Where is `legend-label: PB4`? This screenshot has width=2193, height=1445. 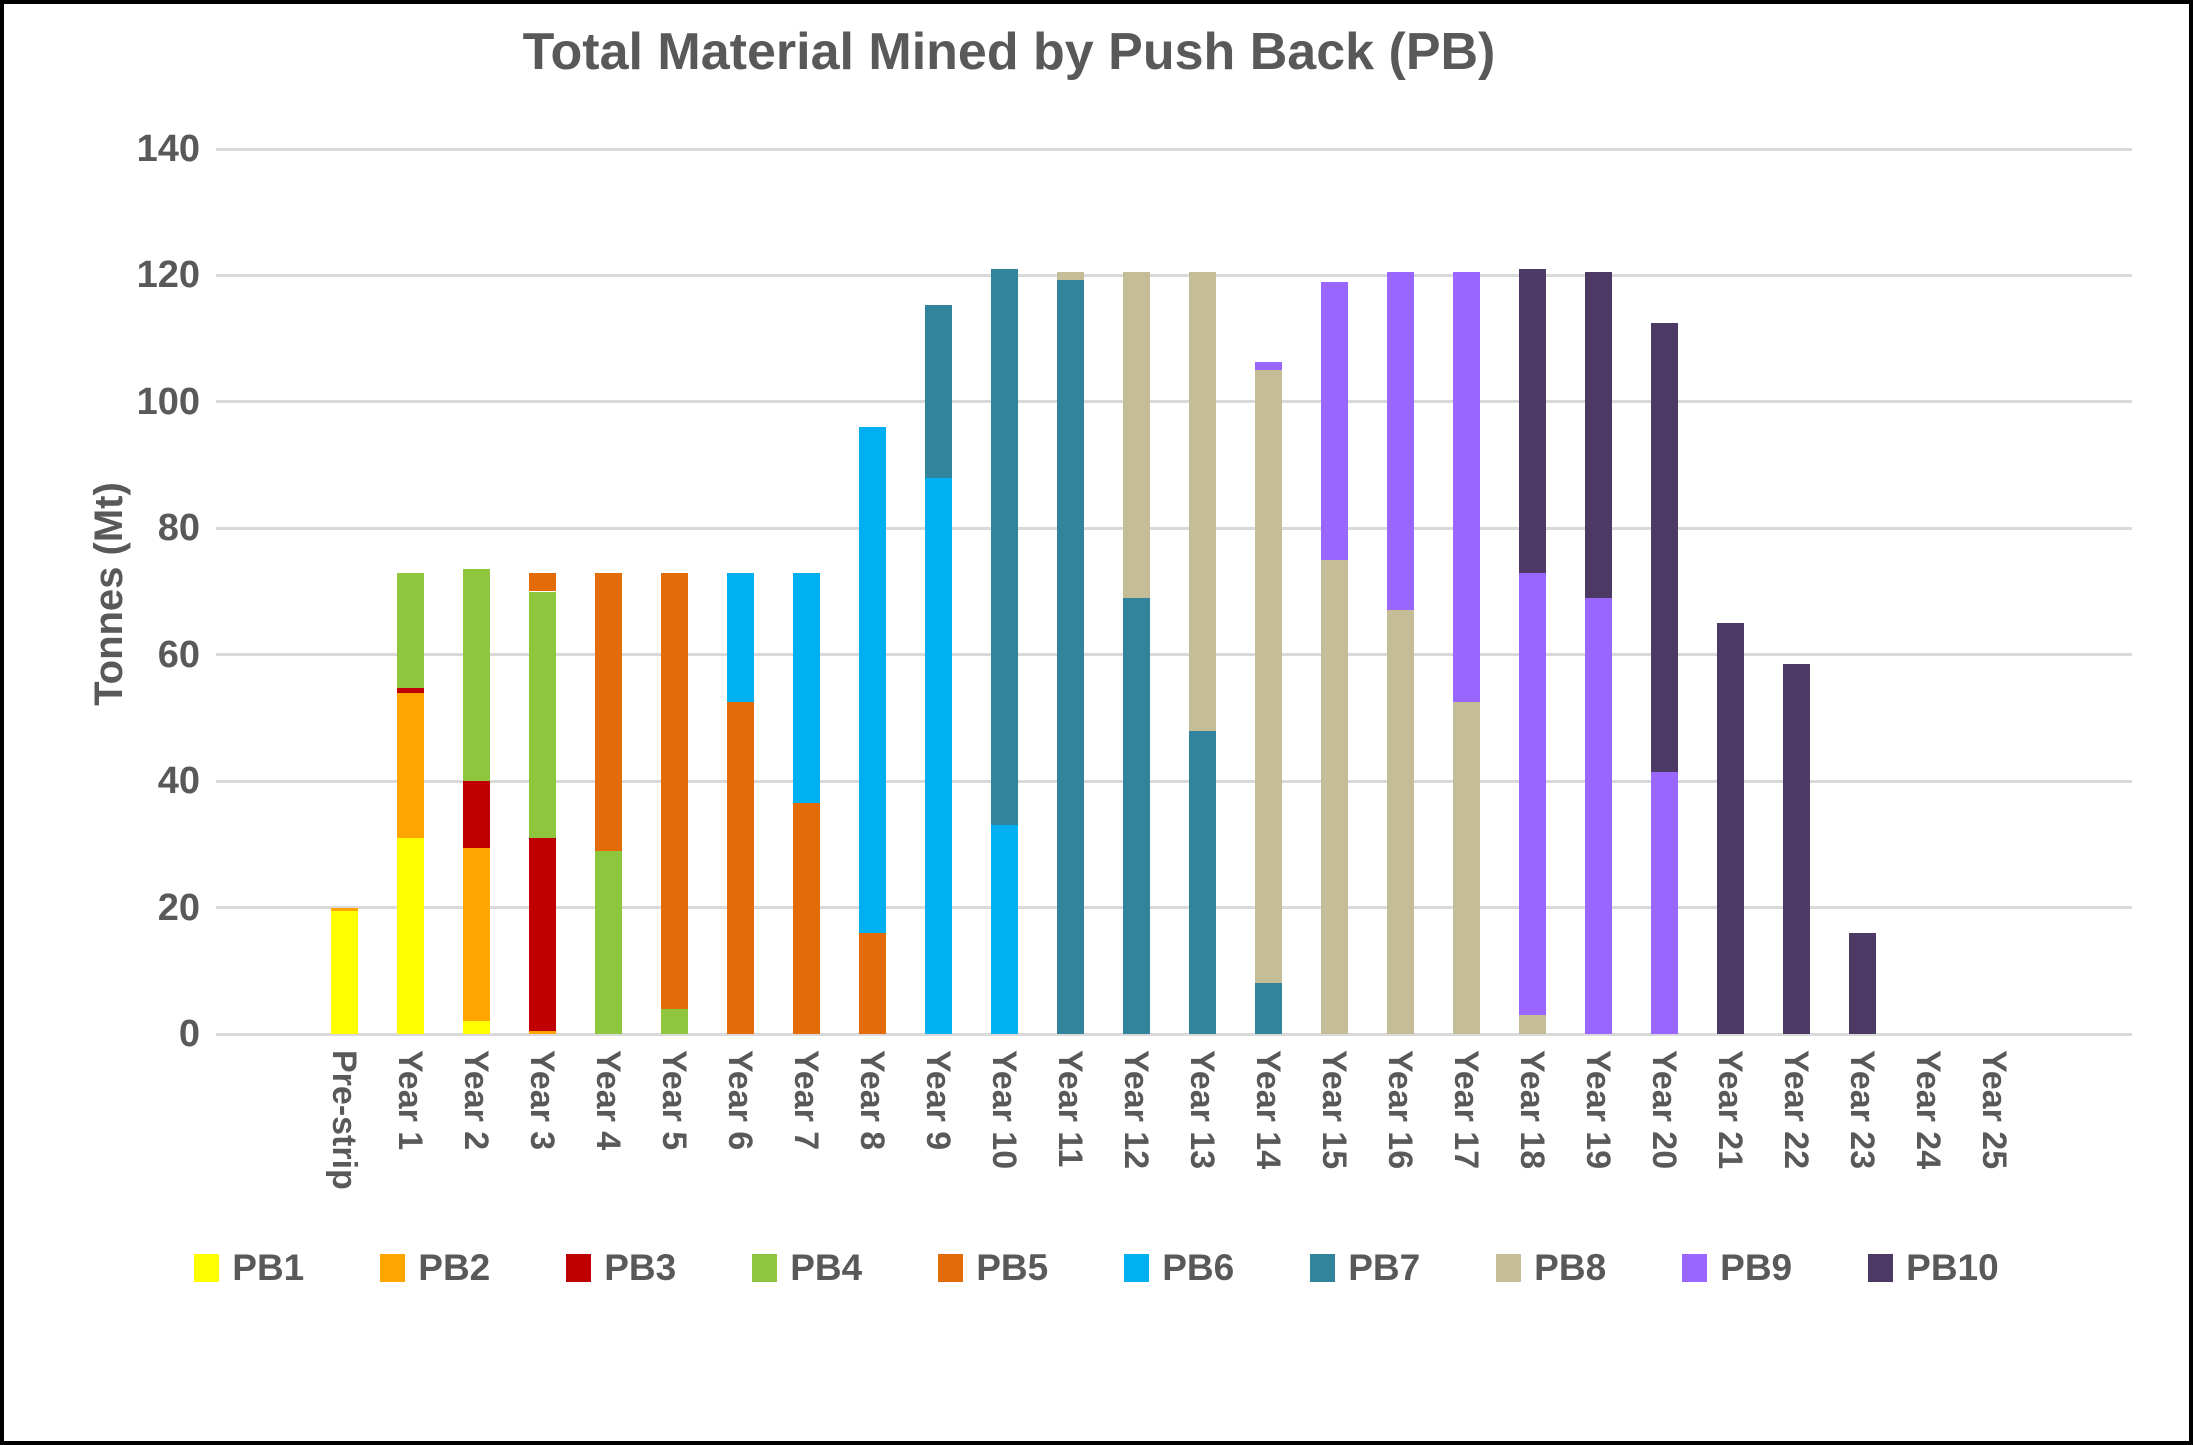 legend-label: PB4 is located at coordinates (826, 1267).